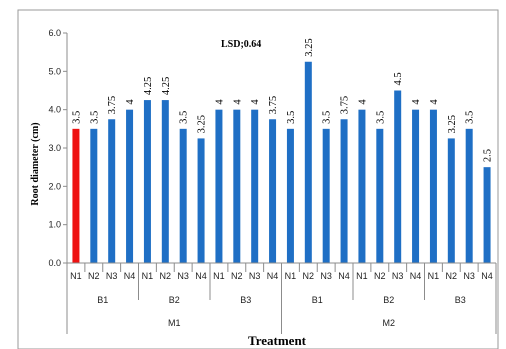  I want to click on lsd-annotation: LSD;0.64, so click(241, 44).